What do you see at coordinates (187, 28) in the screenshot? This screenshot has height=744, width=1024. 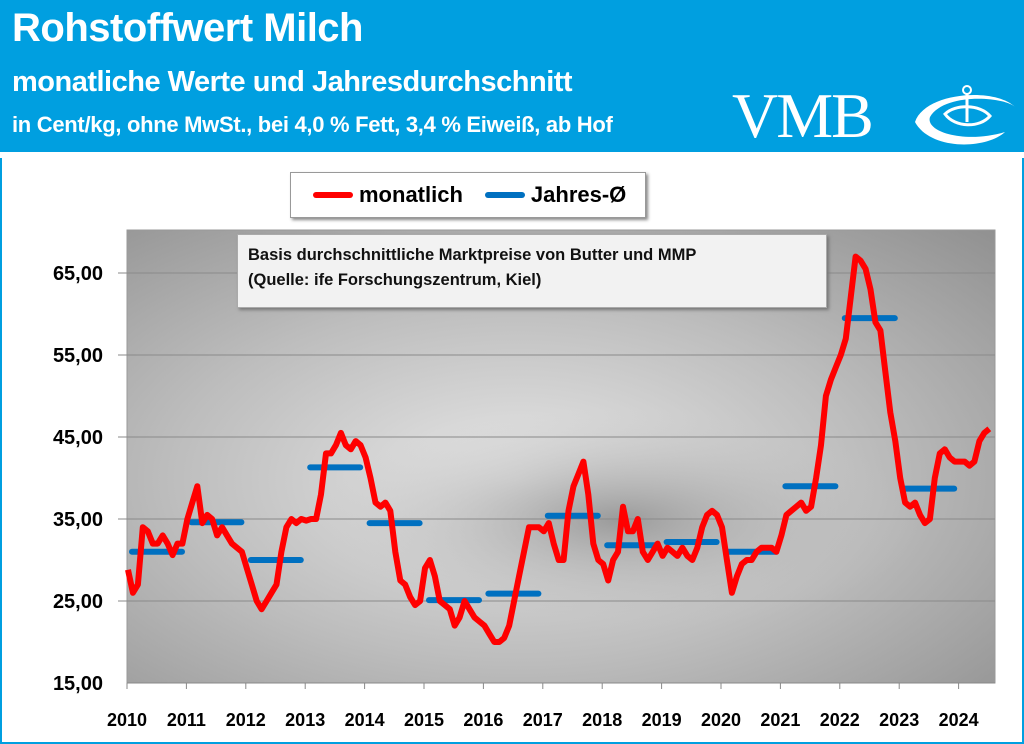 I see `chart-title: Rohstoffwert Milch` at bounding box center [187, 28].